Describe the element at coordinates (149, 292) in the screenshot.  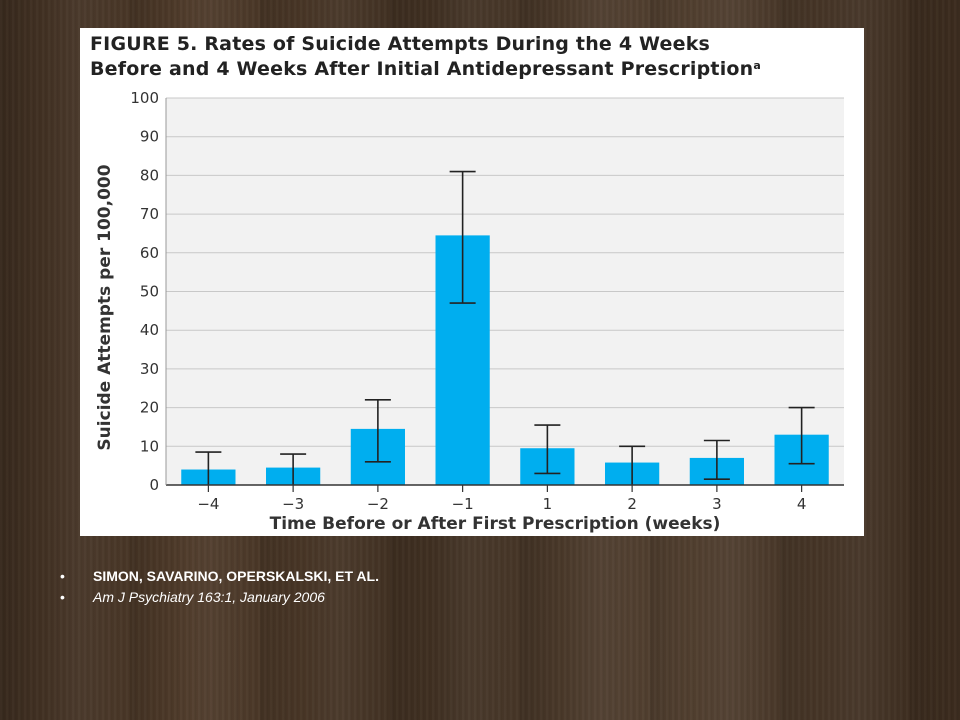
I see `y-tick-label: 50` at that location.